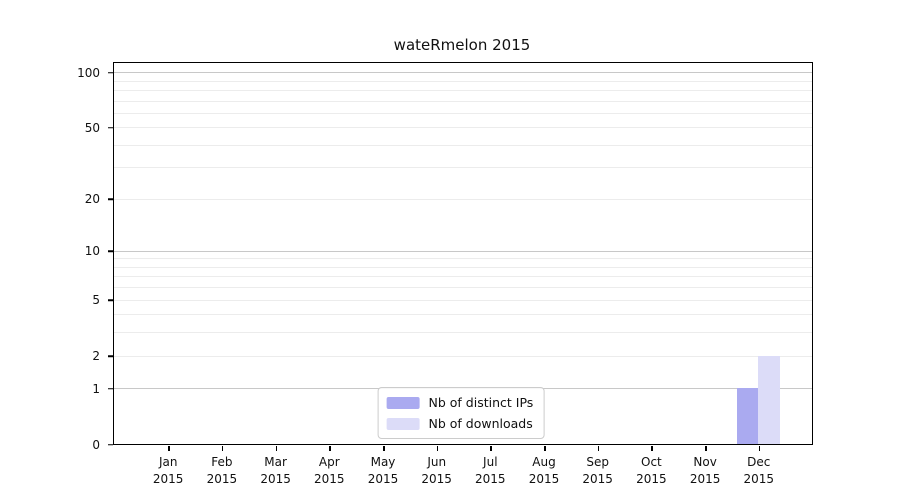 Image resolution: width=900 pixels, height=500 pixels. I want to click on xtick-mark-oct-2015, so click(652, 448).